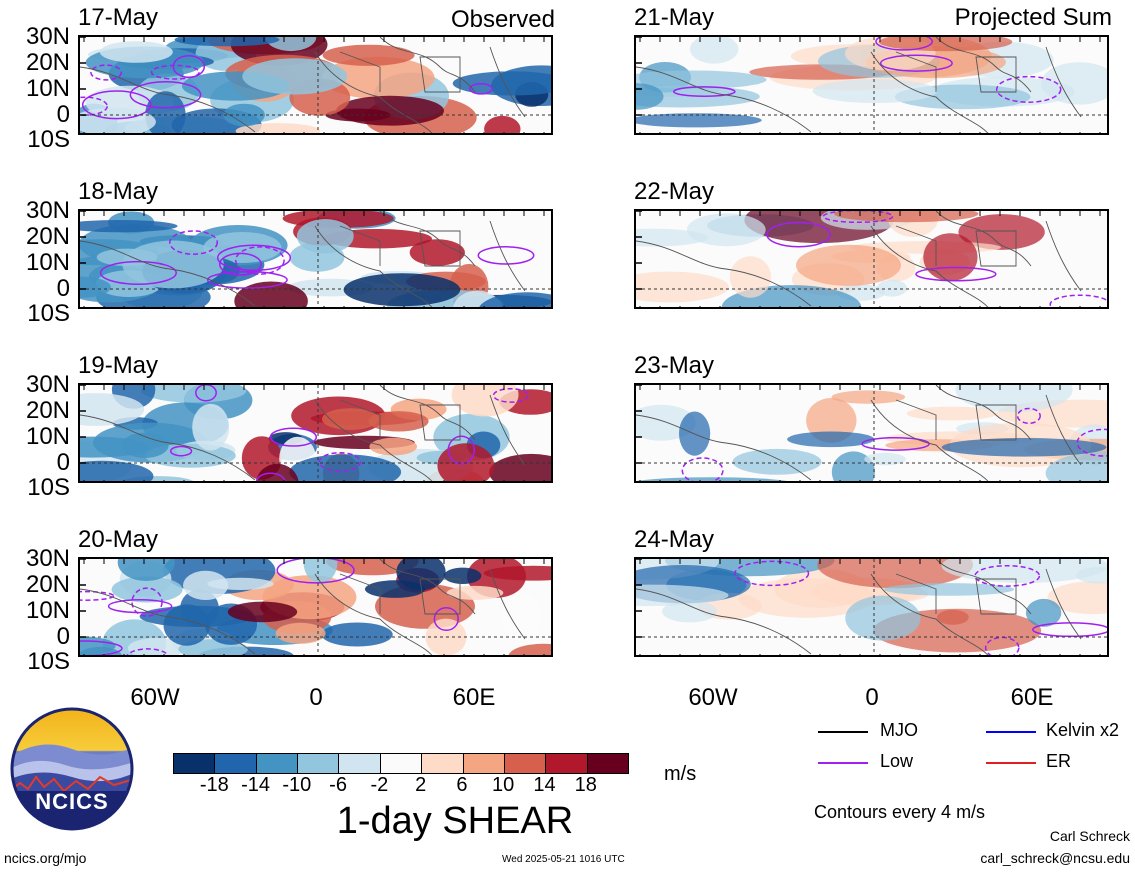 The height and width of the screenshot is (872, 1135). Describe the element at coordinates (843, 732) in the screenshot. I see `legend-line-mjo` at that location.